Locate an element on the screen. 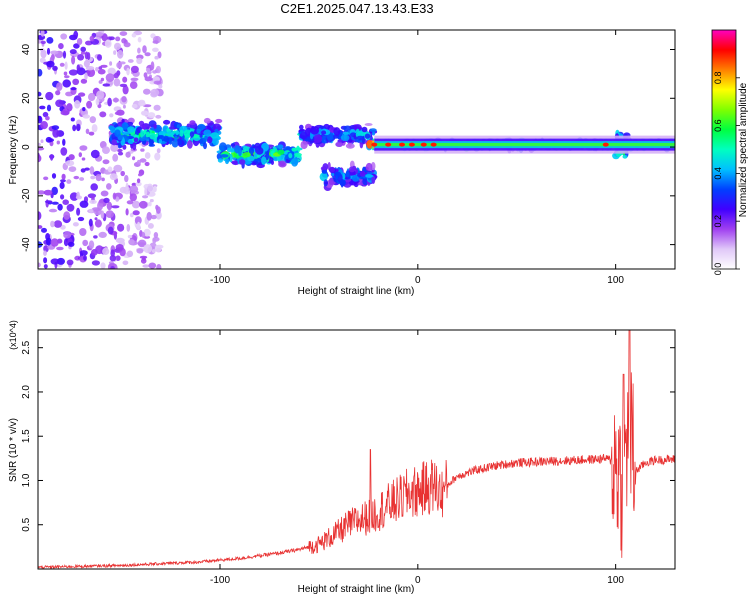 The image size is (750, 600). y-tick-label: 40 is located at coordinates (26, 50).